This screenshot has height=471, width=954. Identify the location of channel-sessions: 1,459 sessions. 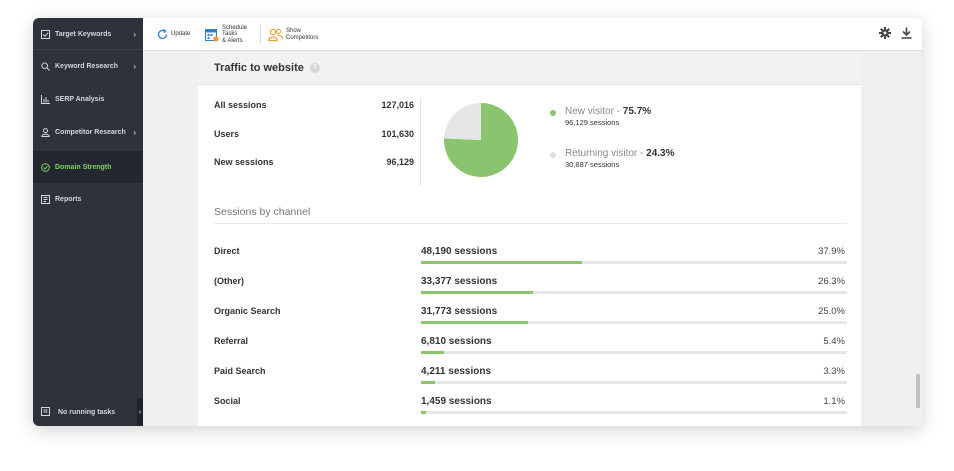
(456, 401).